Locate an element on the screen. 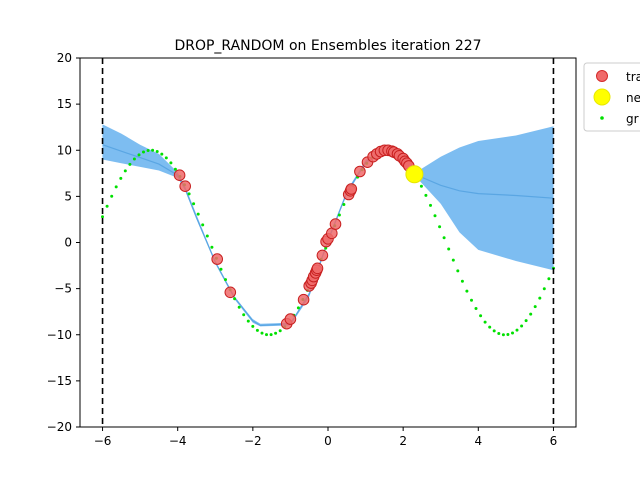 Image resolution: width=640 pixels, height=480 pixels. y-axis: −20 −15 −10 −5 0 5 10 15 20 is located at coordinates (63, 242).